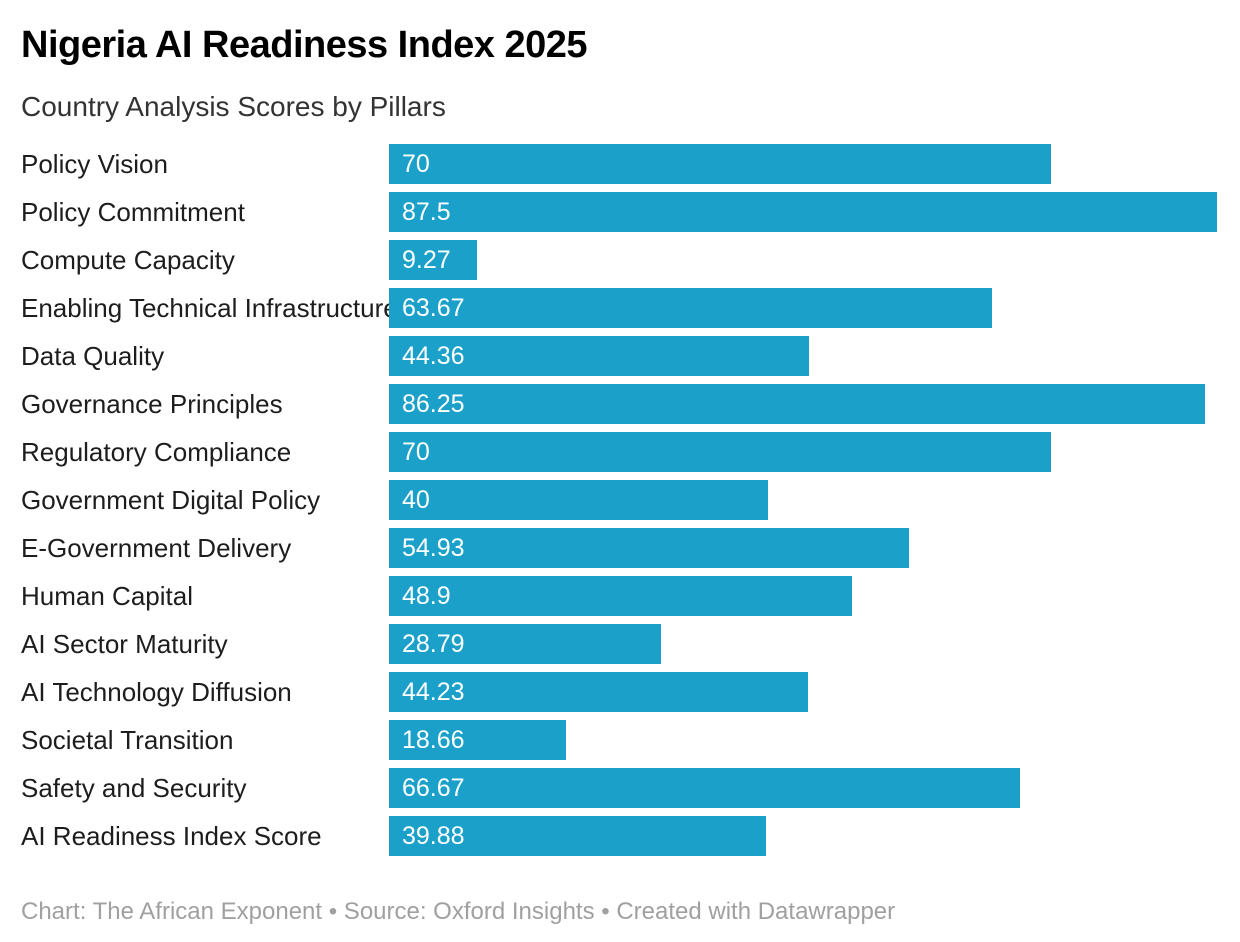  Describe the element at coordinates (133, 212) in the screenshot. I see `category-label: Policy Commitment` at that location.